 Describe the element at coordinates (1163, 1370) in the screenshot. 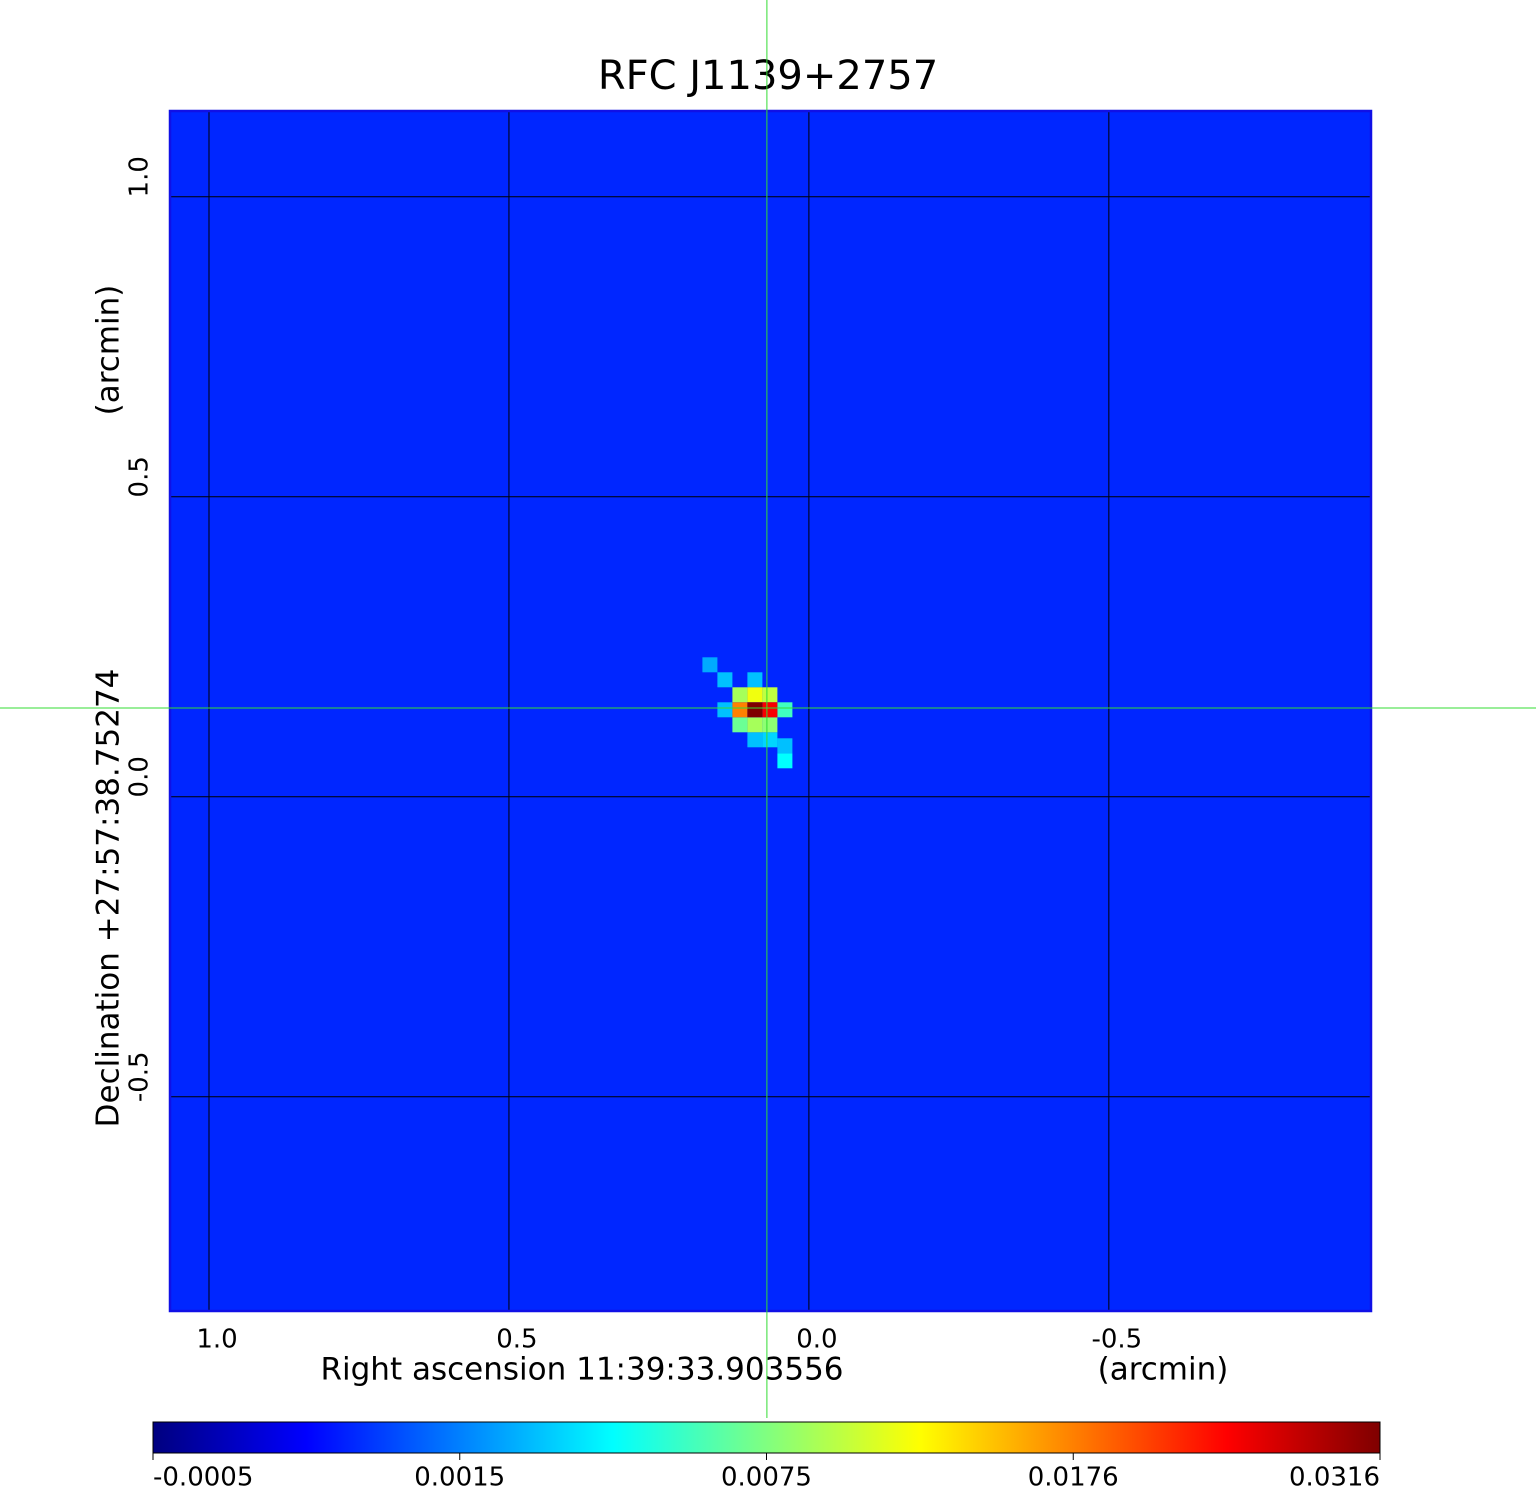

I see `x-axis-unit: (arcmin)` at that location.